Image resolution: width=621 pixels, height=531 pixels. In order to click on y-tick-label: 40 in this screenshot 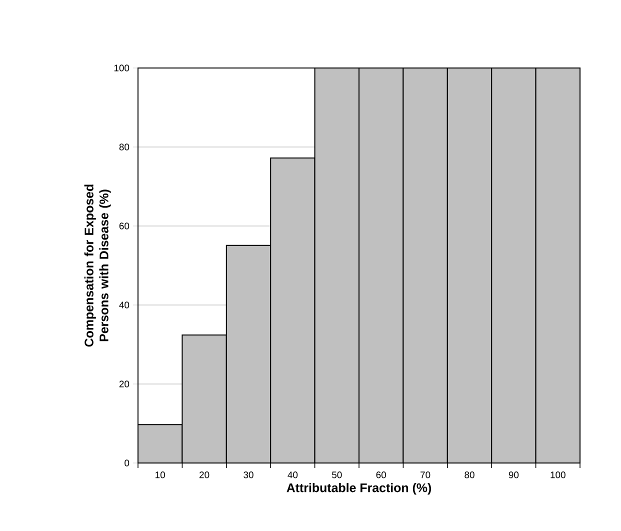, I will do `click(124, 305)`.